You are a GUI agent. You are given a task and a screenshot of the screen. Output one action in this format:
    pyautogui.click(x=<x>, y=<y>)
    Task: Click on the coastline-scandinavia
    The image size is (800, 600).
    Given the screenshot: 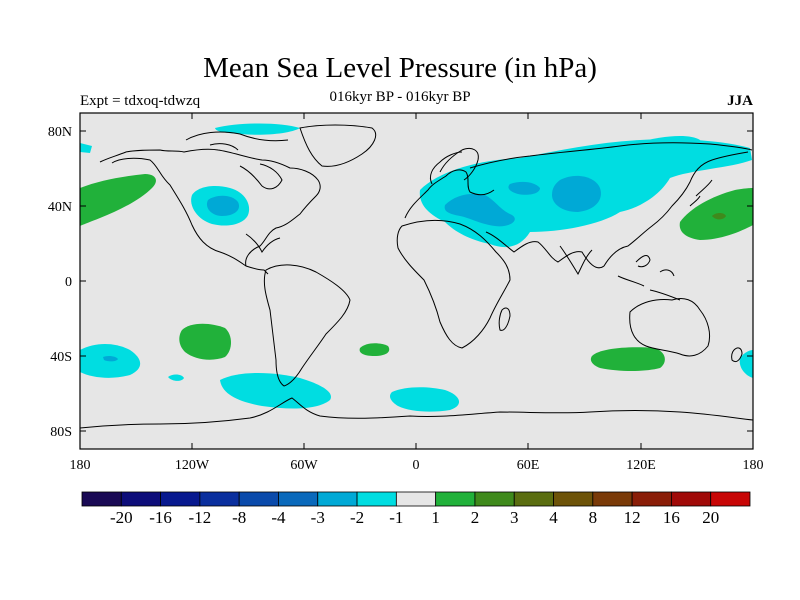 What is the action you would take?
    pyautogui.click(x=459, y=164)
    